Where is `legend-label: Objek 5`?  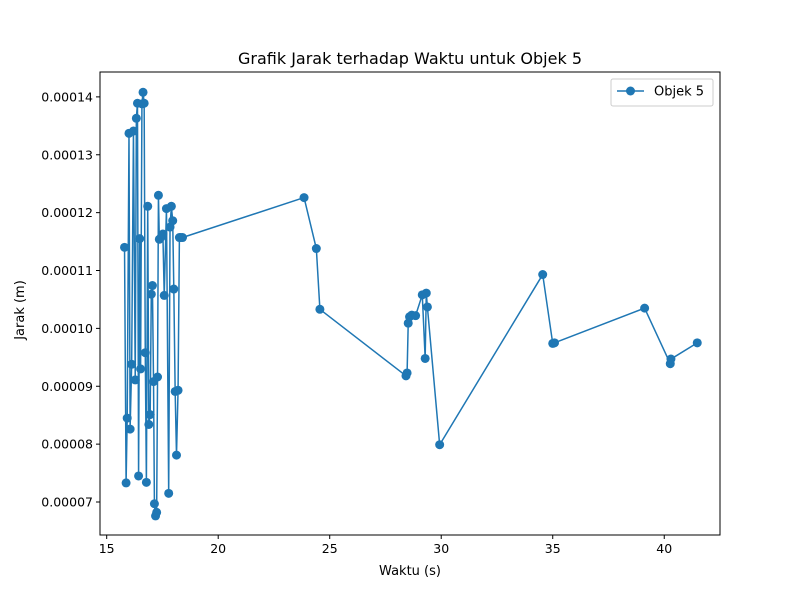 legend-label: Objek 5 is located at coordinates (679, 92).